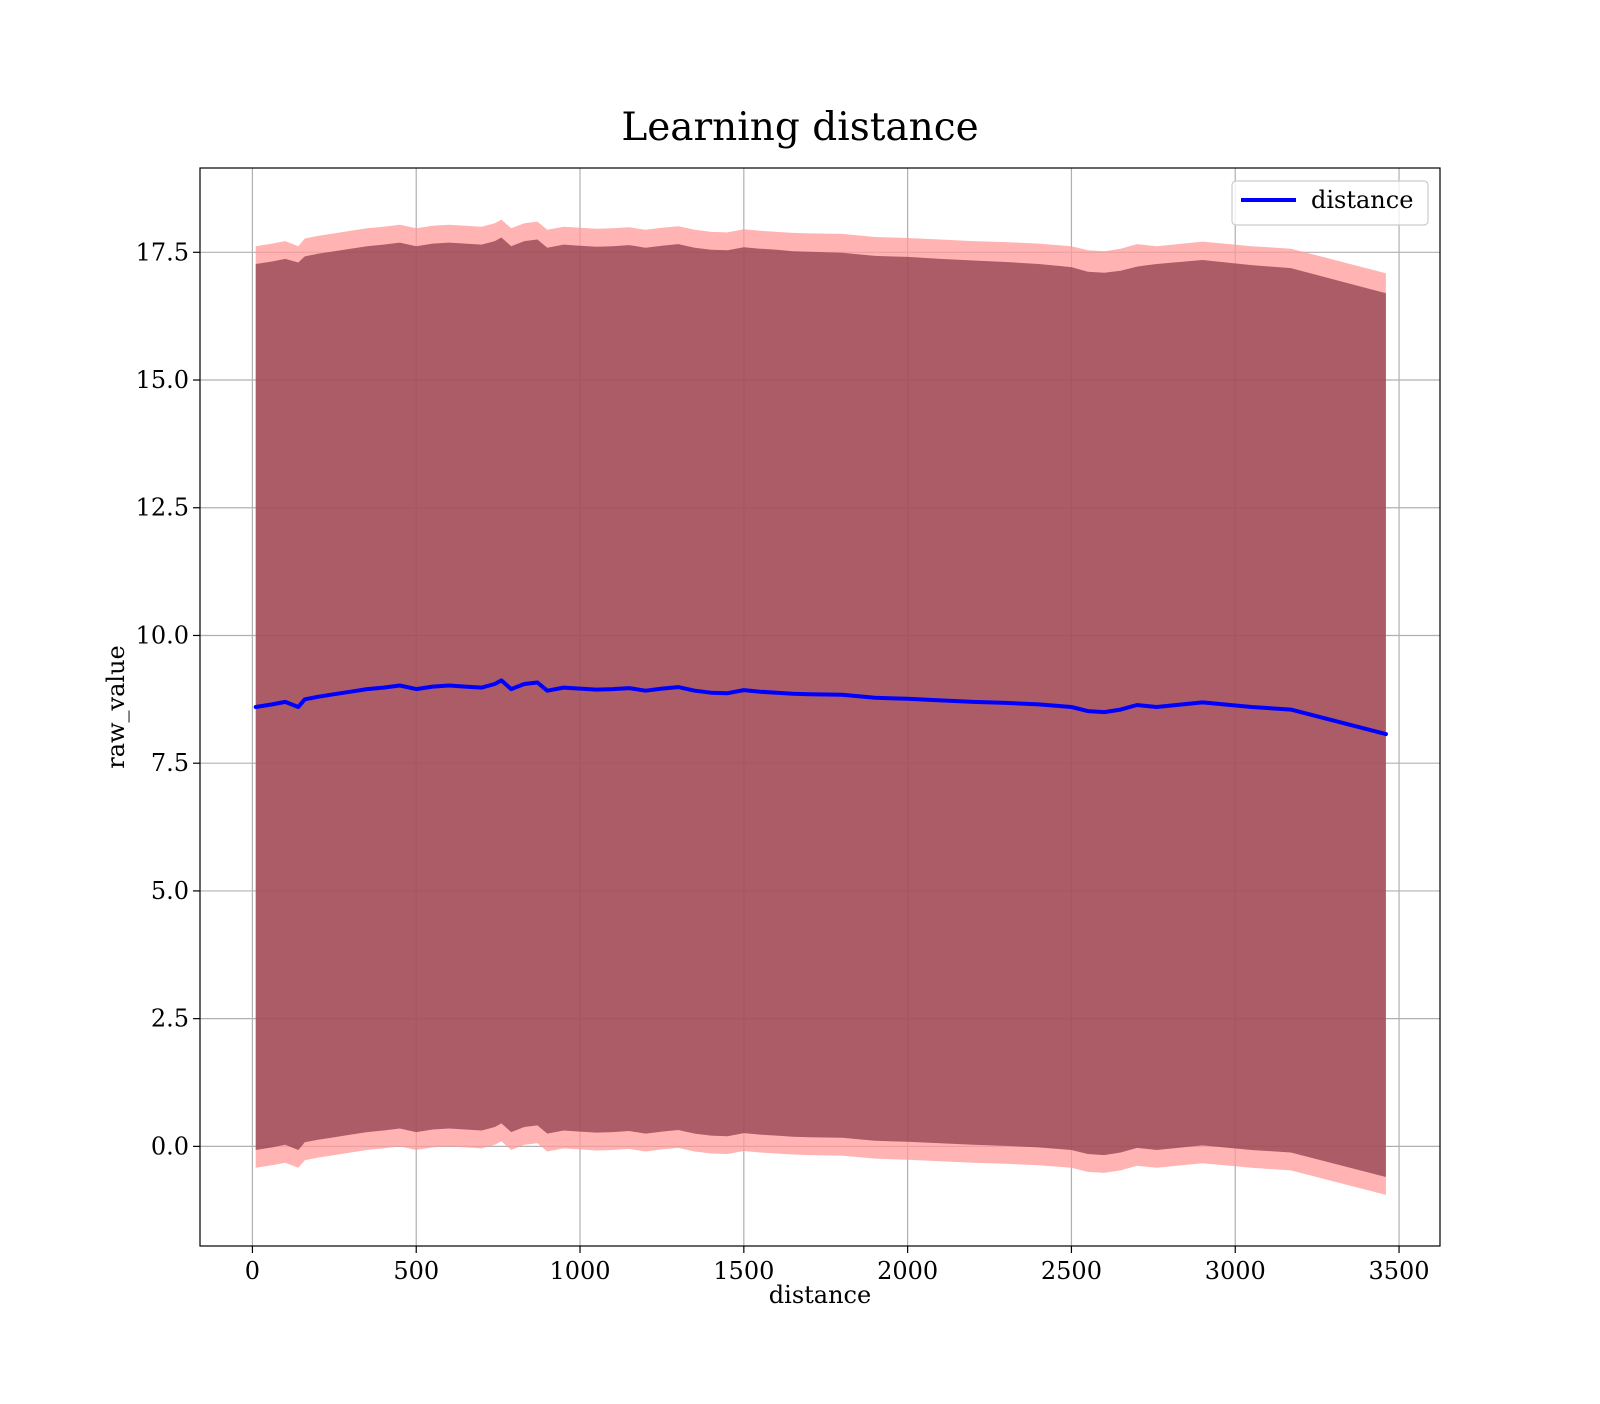 This screenshot has width=1600, height=1404. What do you see at coordinates (170, 1019) in the screenshot?
I see `y-tick-label: 2.5` at bounding box center [170, 1019].